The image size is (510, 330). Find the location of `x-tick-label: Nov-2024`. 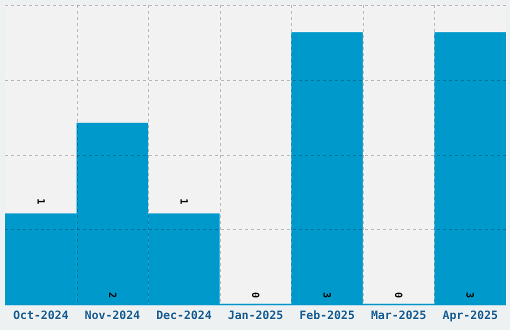

x-tick-label: Nov-2024 is located at coordinates (112, 315).